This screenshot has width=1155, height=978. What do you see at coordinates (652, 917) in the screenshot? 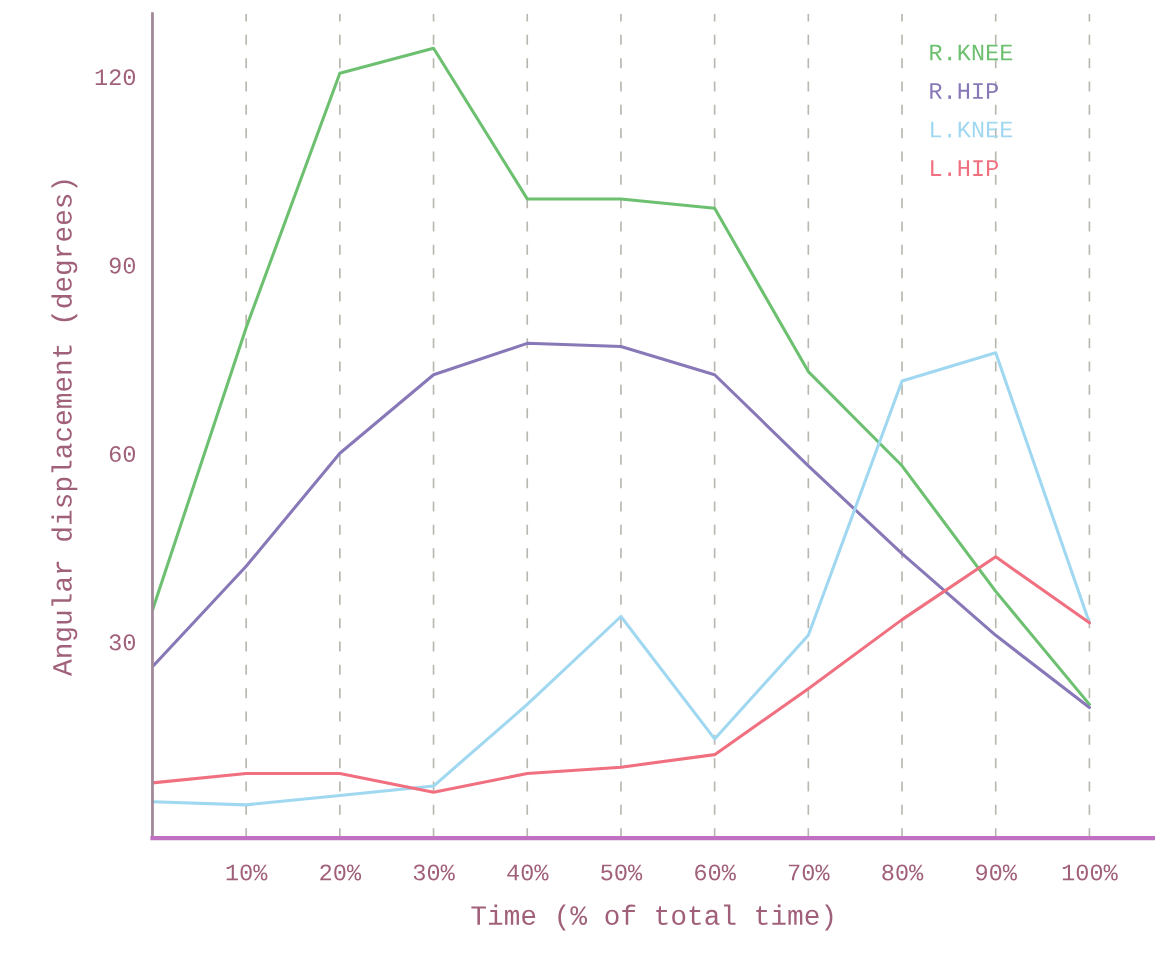
I see `x-axis-title: Time (% of total time)` at bounding box center [652, 917].